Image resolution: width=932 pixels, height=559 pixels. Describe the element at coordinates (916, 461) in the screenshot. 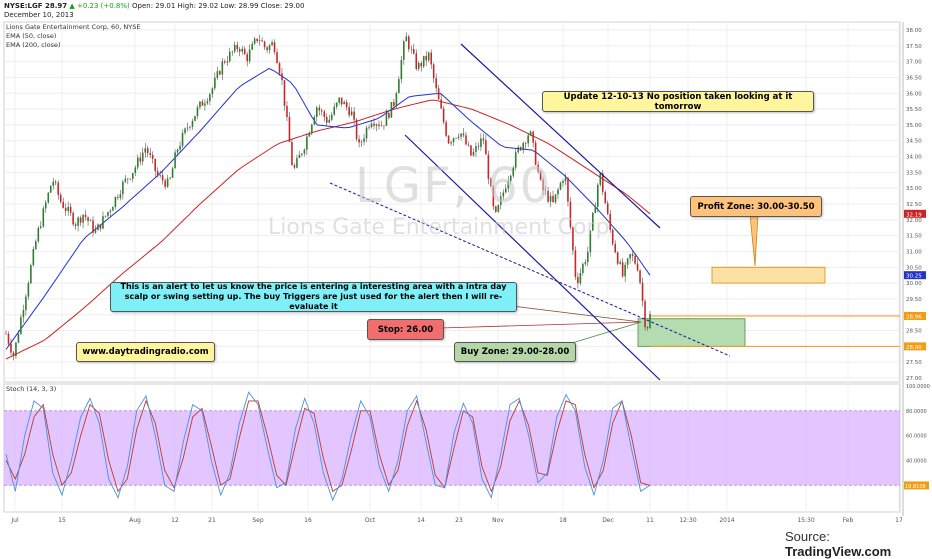

I see `stoch-tick-label: 40.0000` at that location.